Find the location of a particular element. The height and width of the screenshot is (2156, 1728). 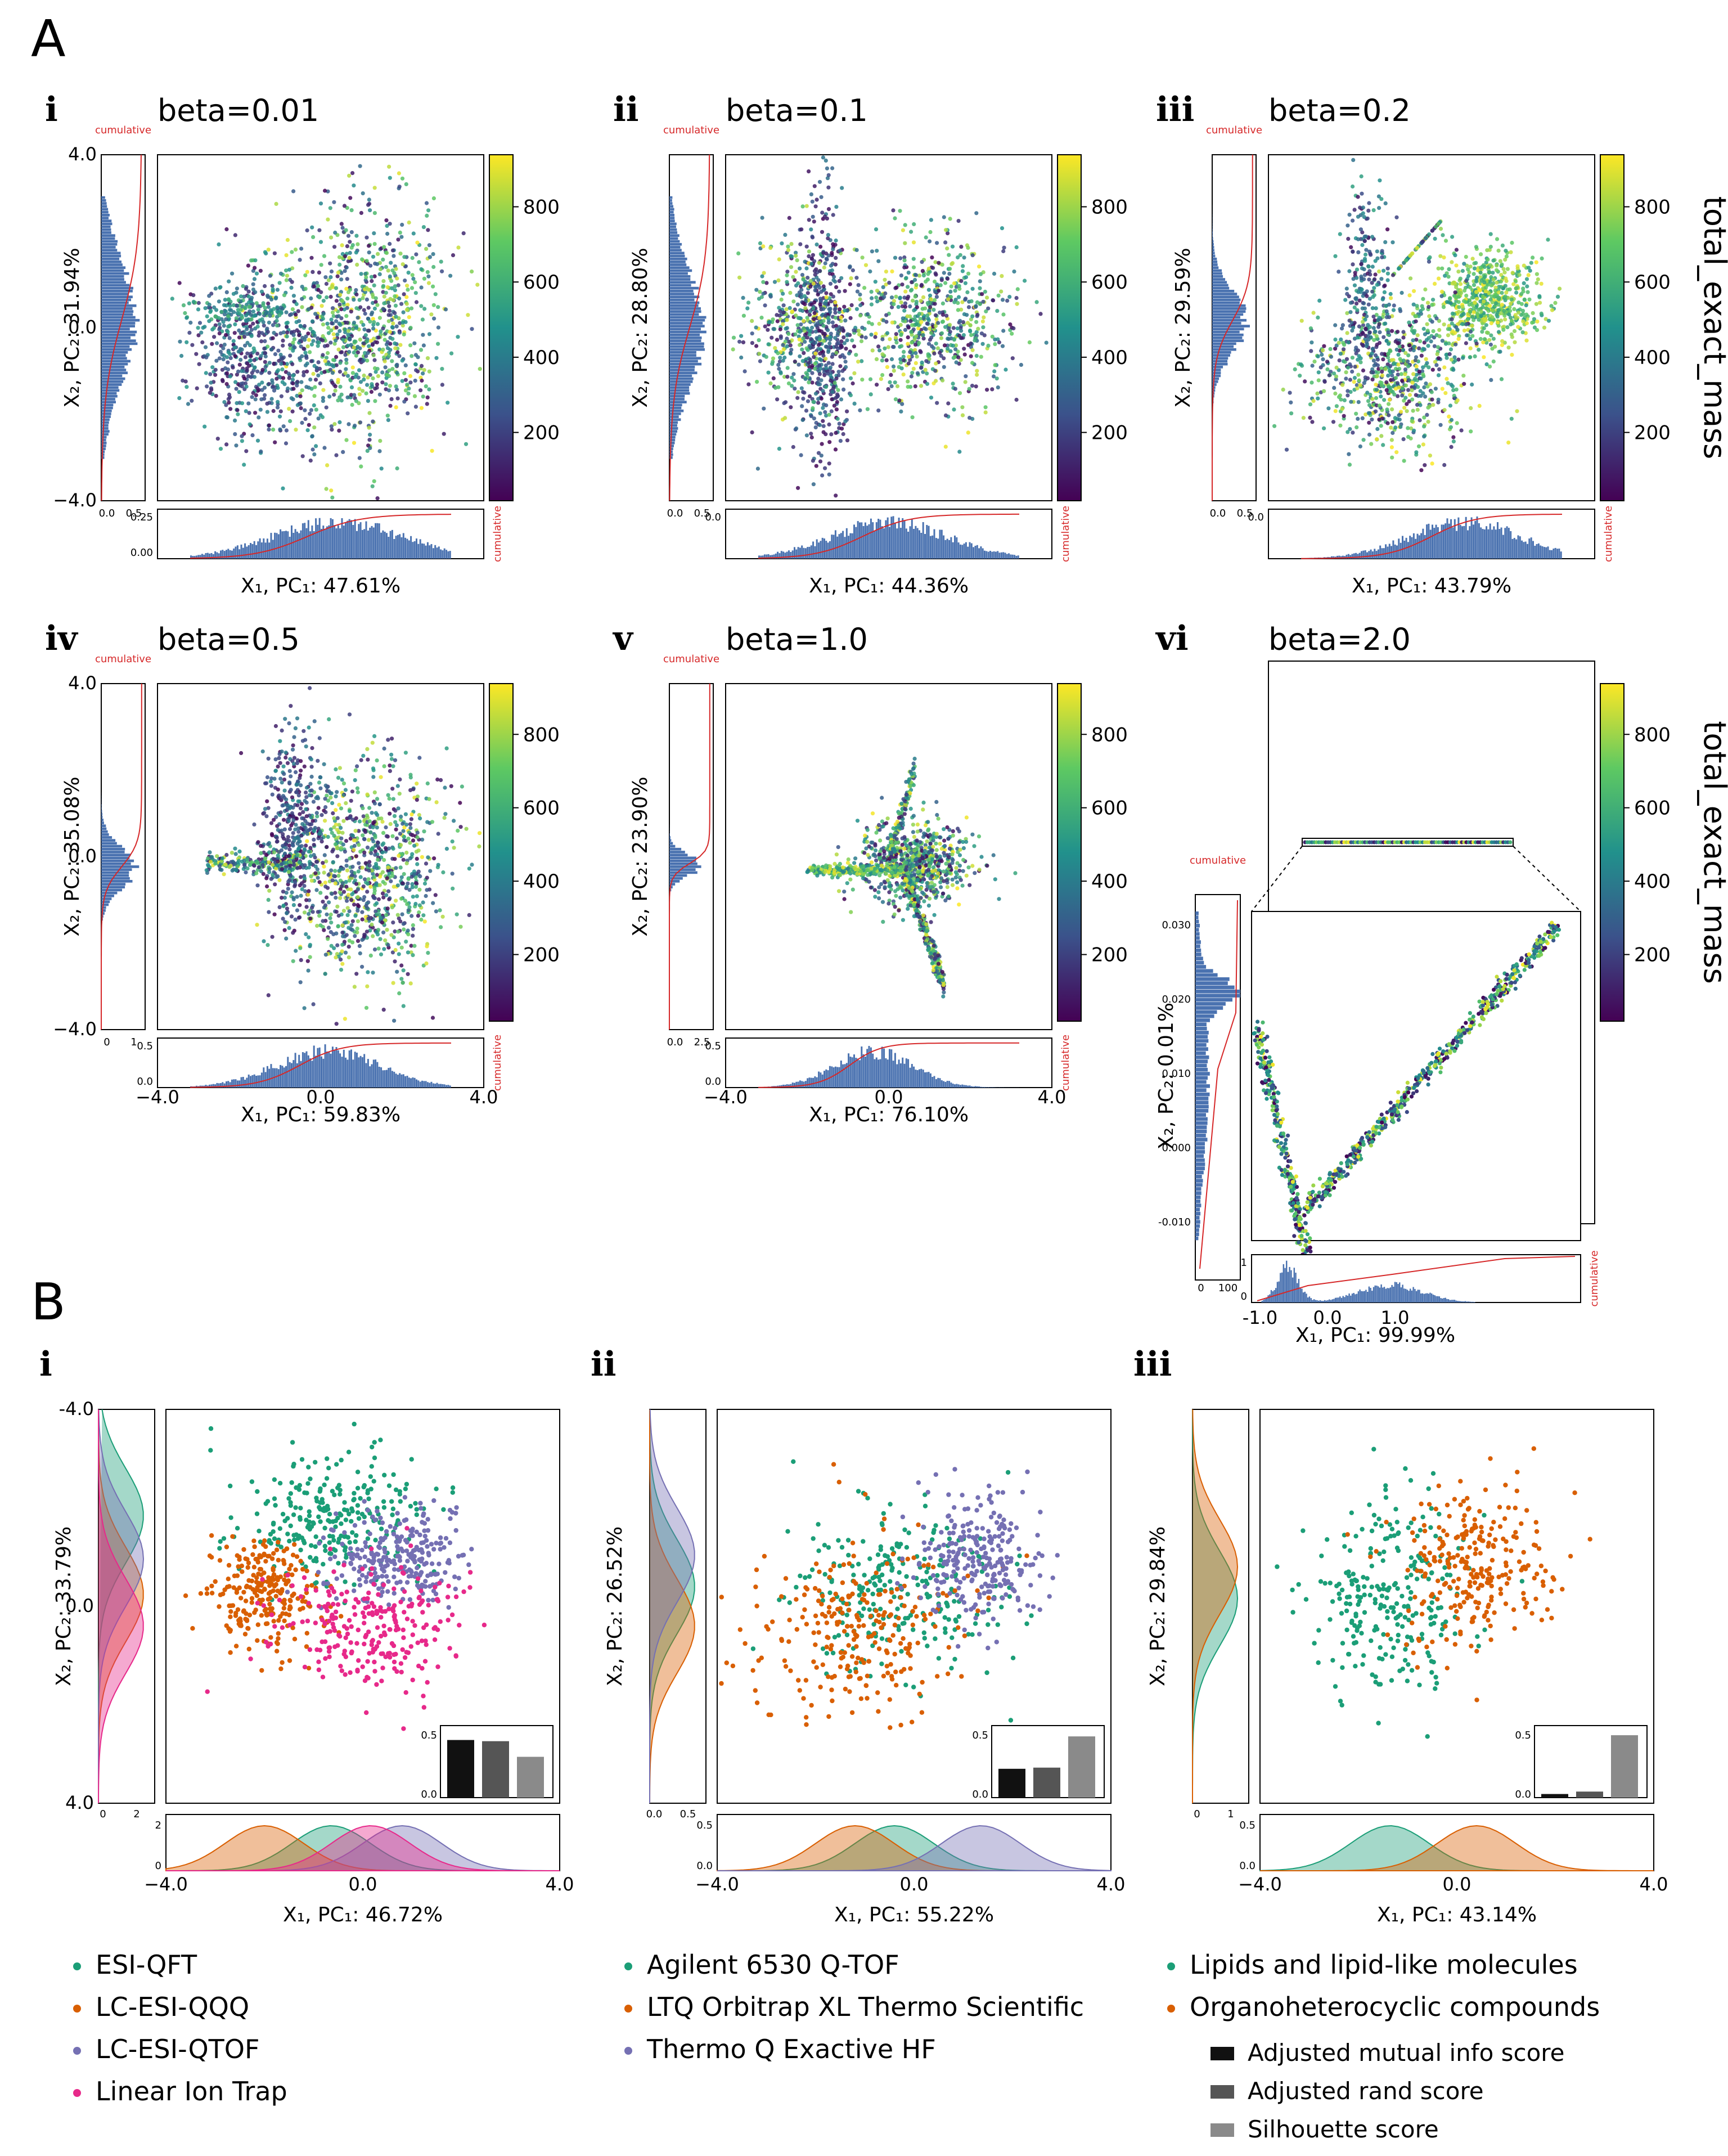

bottom-tick-label: 0.25 is located at coordinates (141, 517).